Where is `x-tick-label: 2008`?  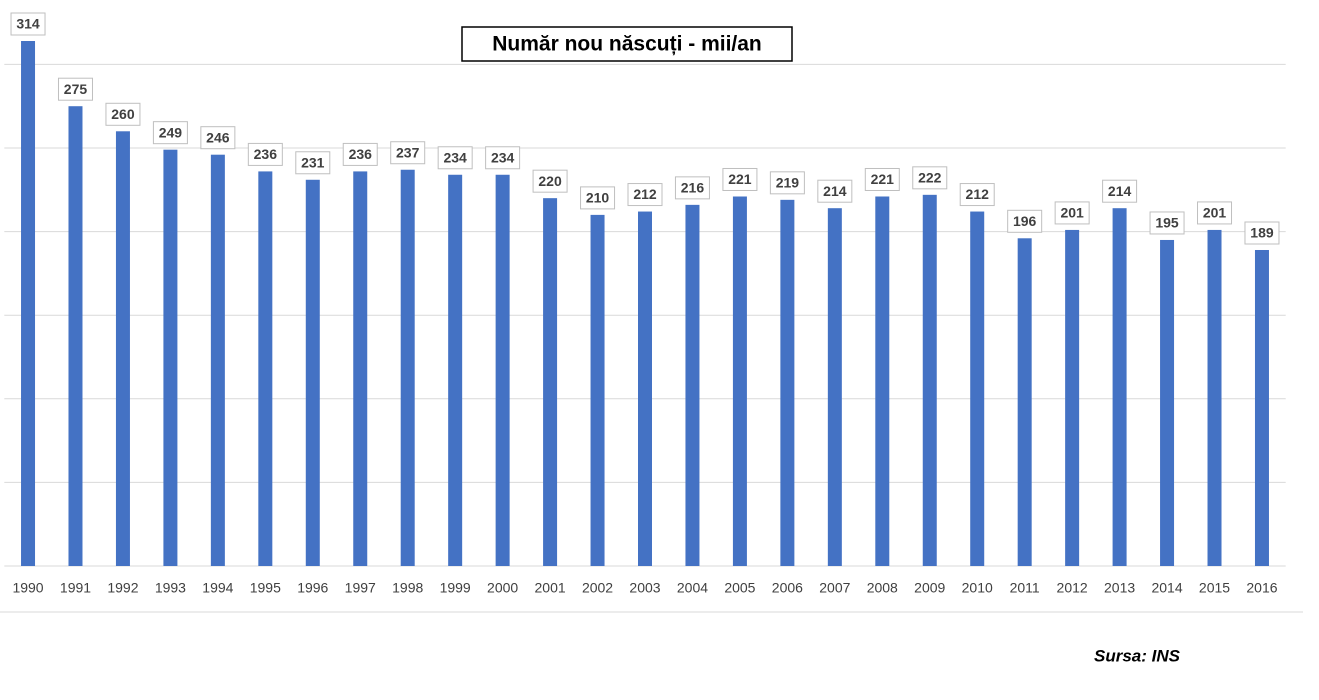 x-tick-label: 2008 is located at coordinates (882, 588).